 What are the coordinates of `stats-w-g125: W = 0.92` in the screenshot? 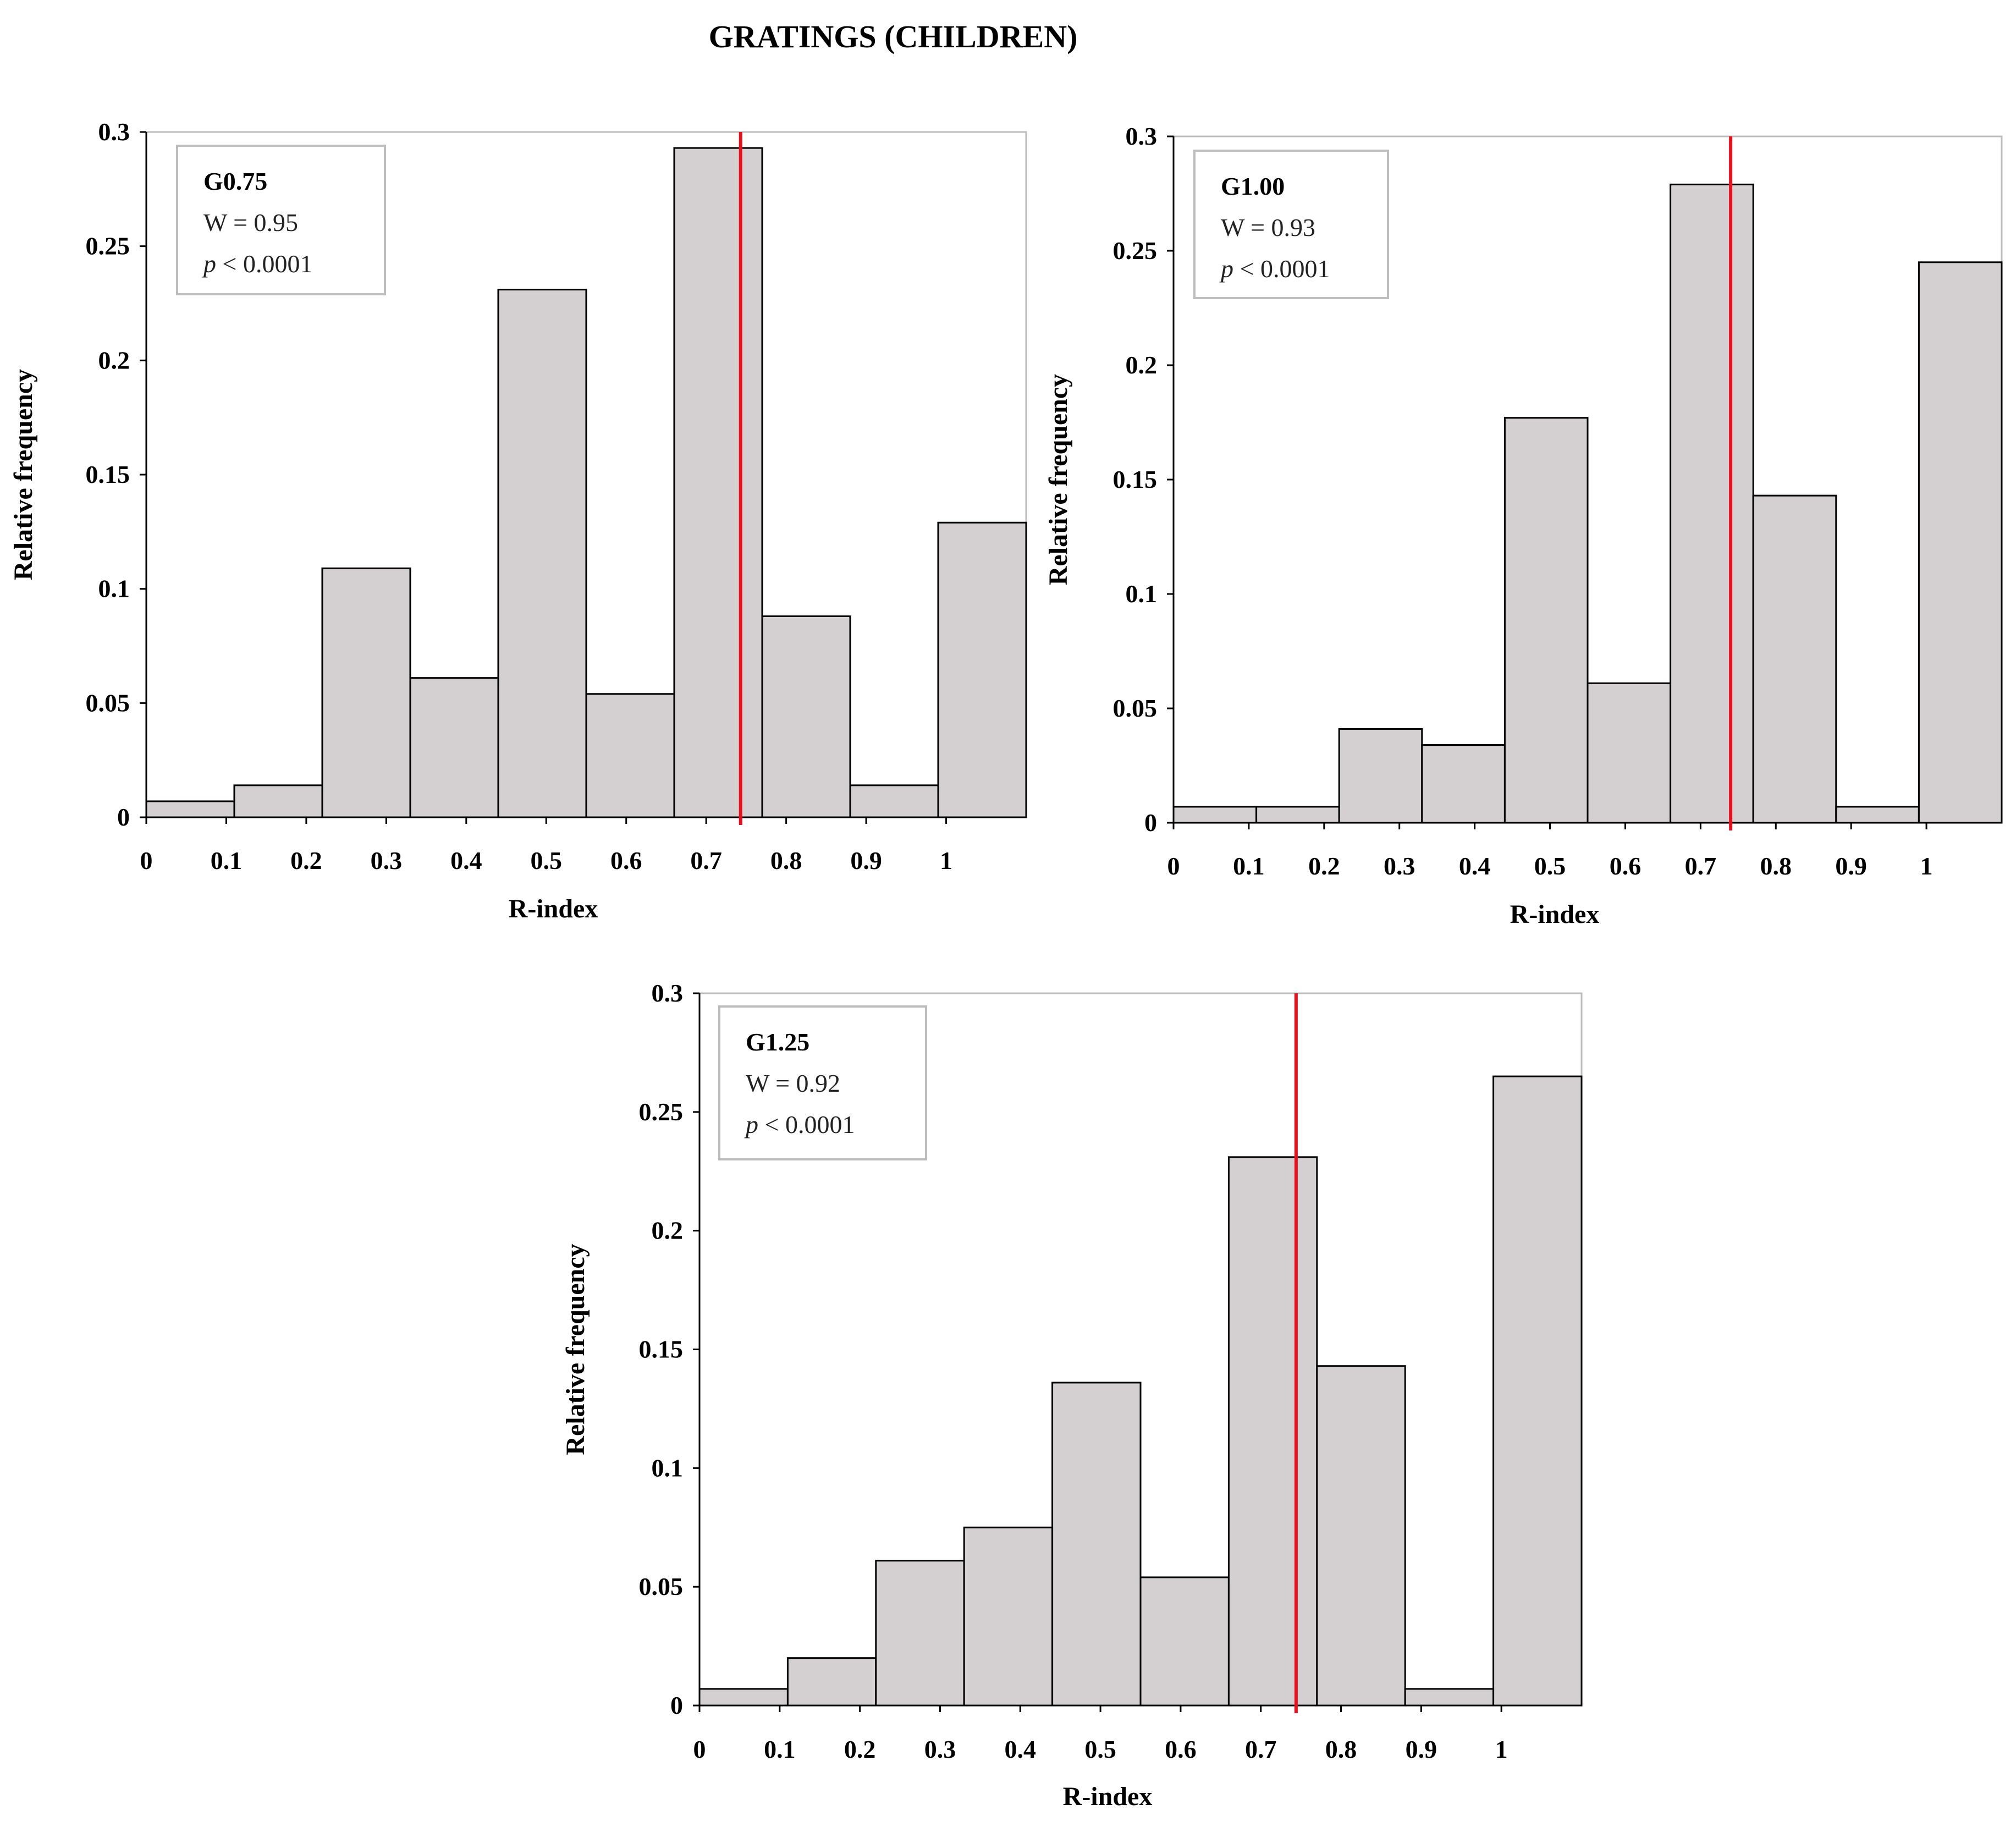 It's located at (793, 1083).